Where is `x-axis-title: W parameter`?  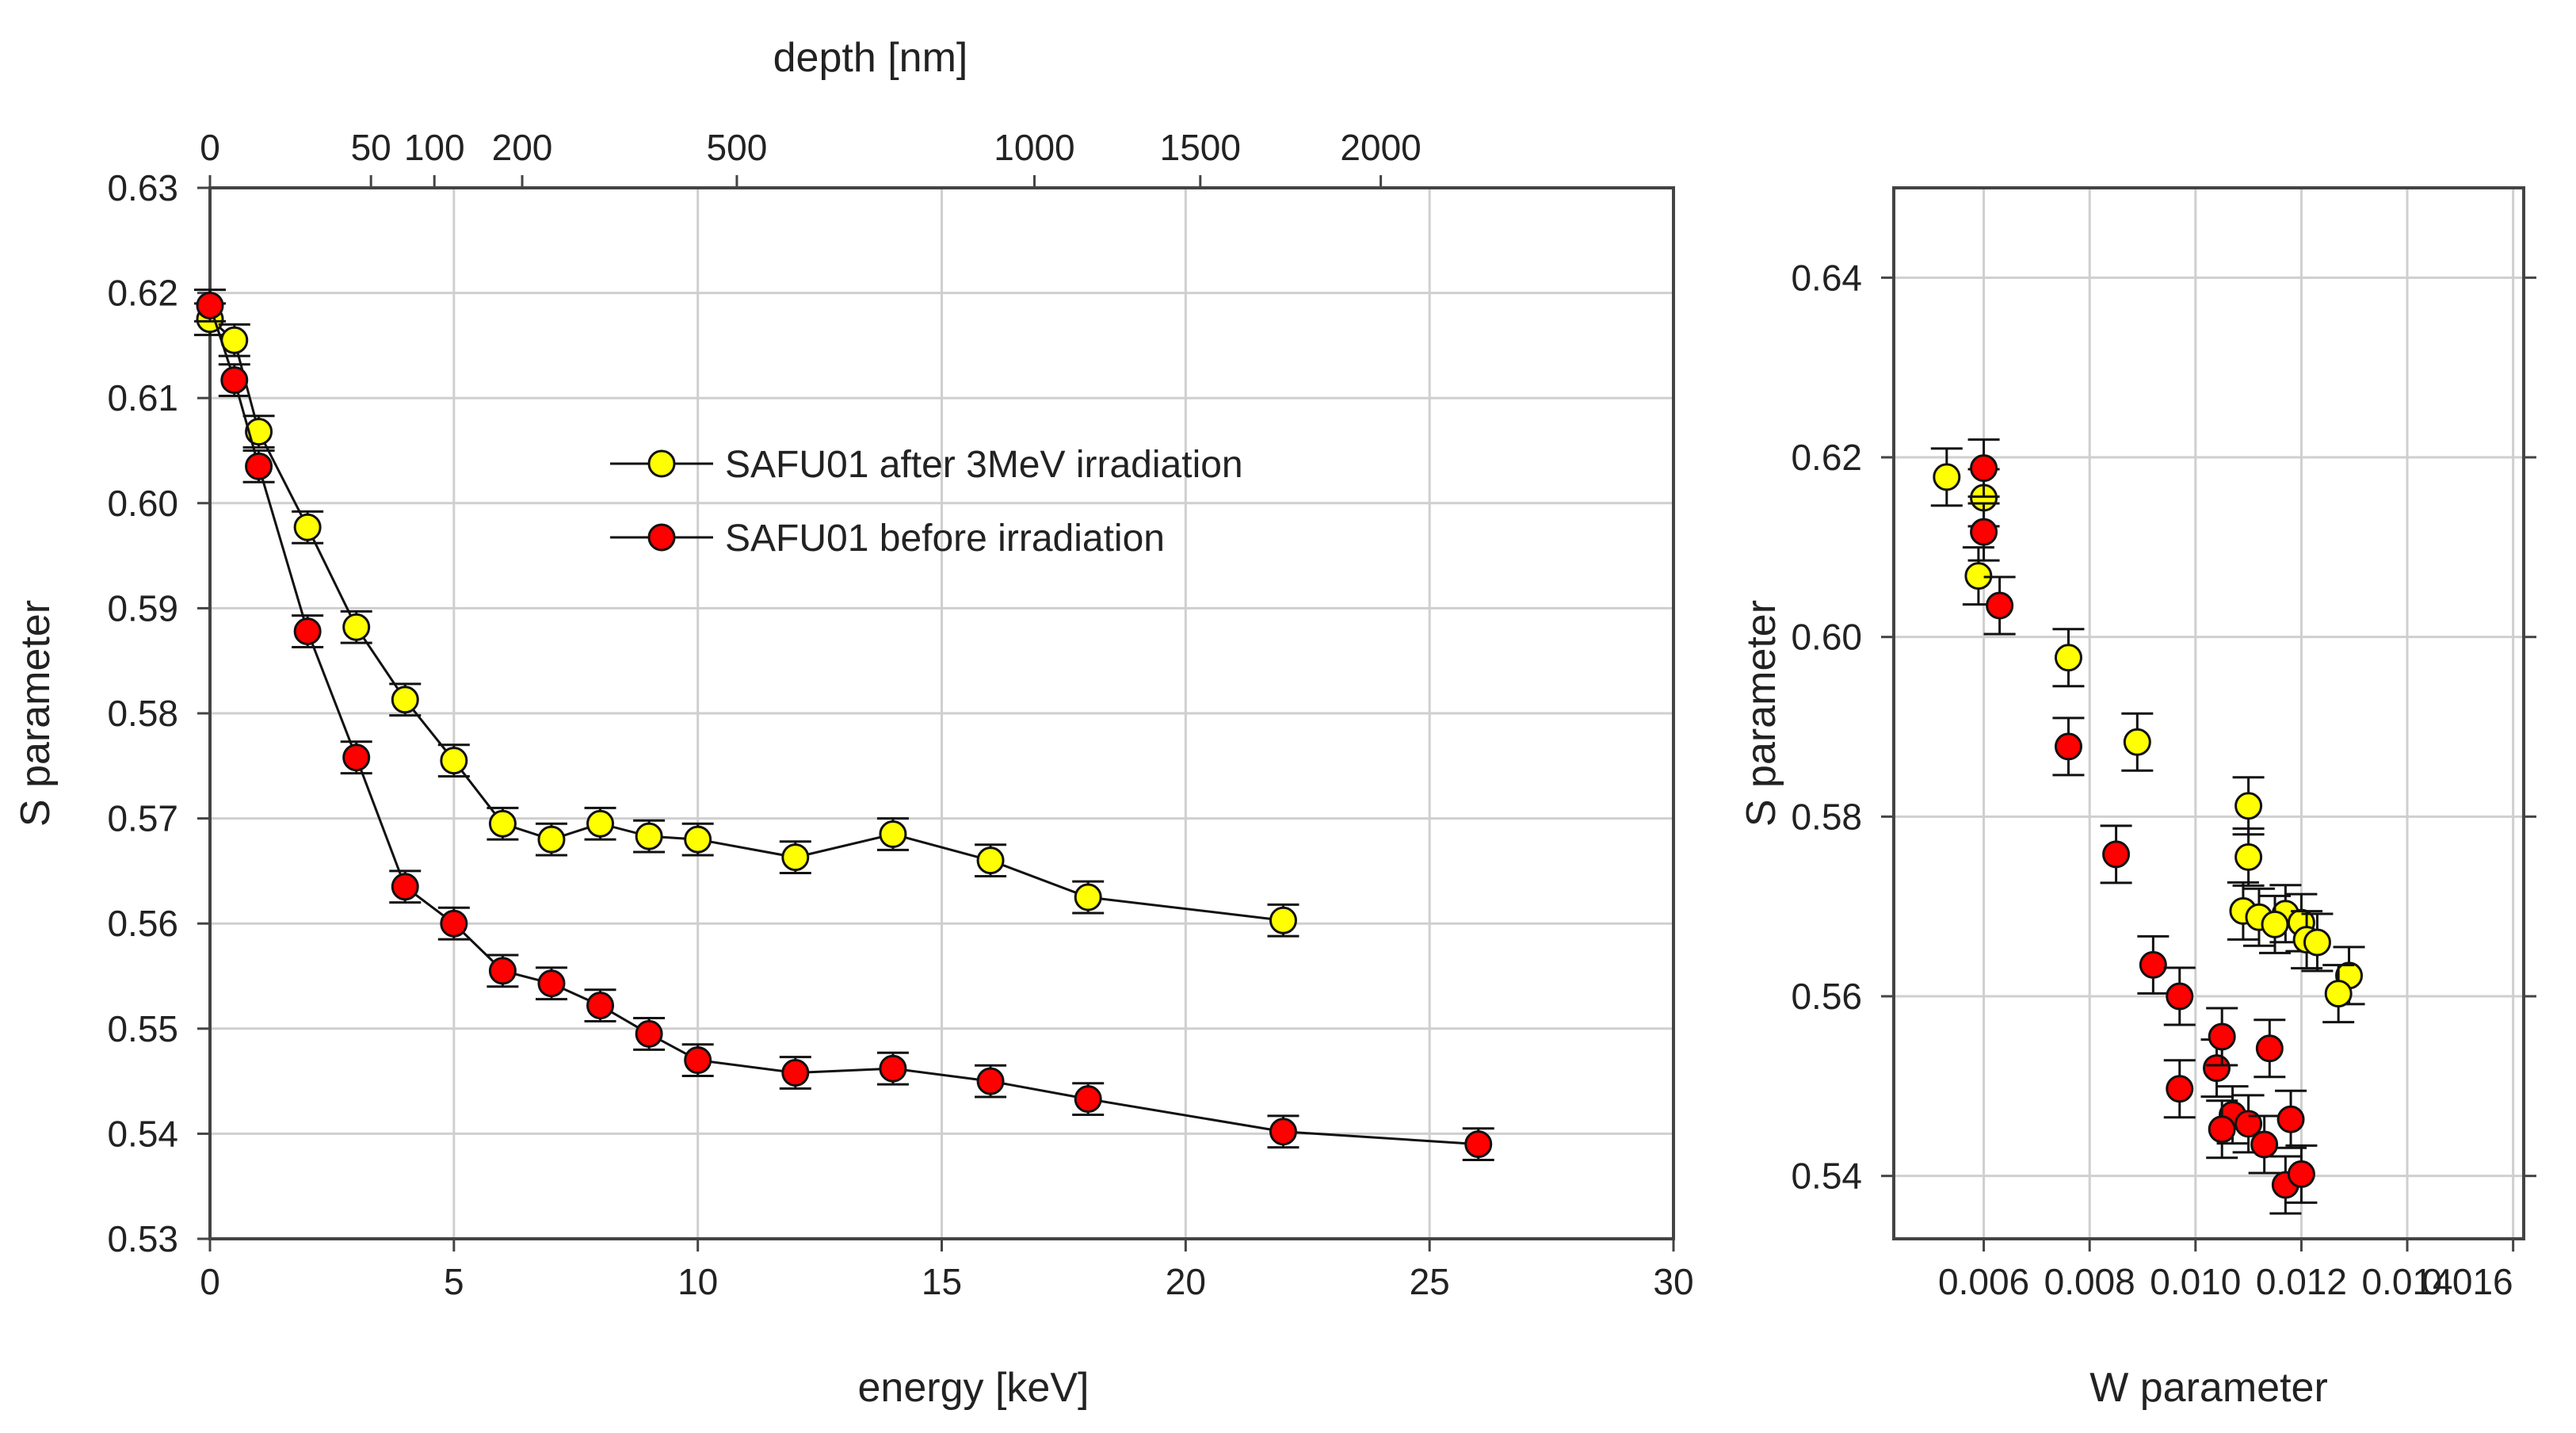 x-axis-title: W parameter is located at coordinates (2208, 1388).